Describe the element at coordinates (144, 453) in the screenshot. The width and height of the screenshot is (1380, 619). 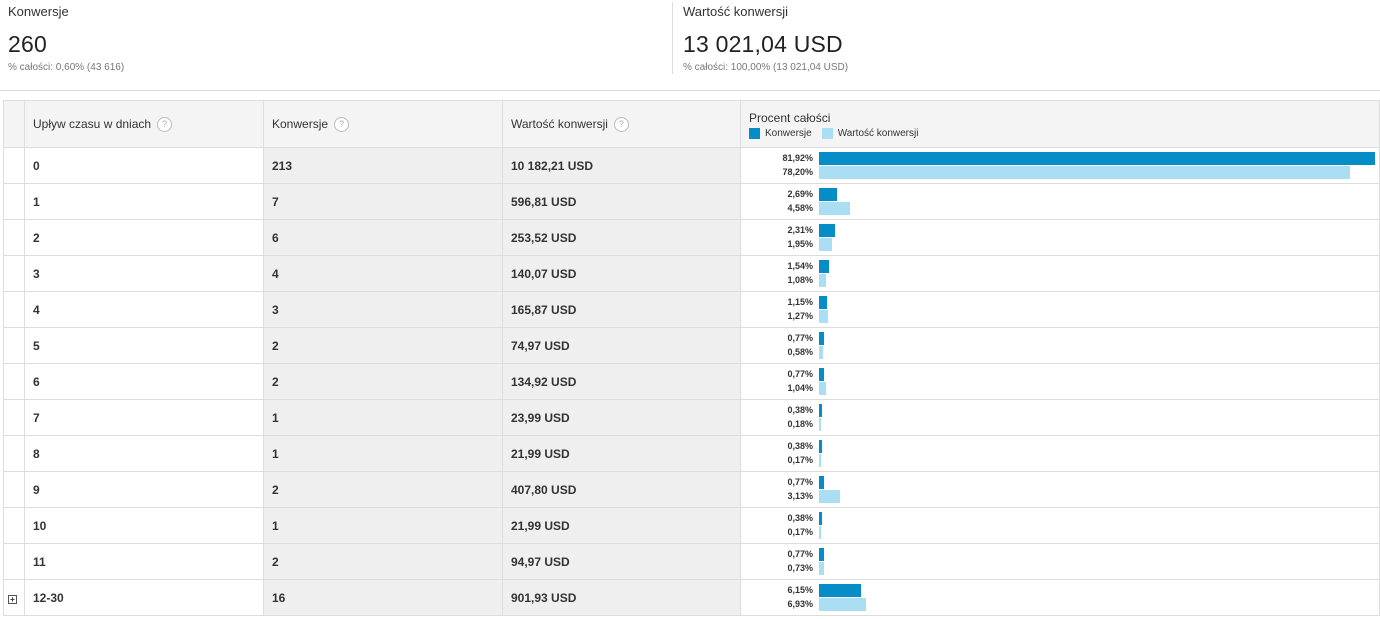
I see `cell-days: 8` at that location.